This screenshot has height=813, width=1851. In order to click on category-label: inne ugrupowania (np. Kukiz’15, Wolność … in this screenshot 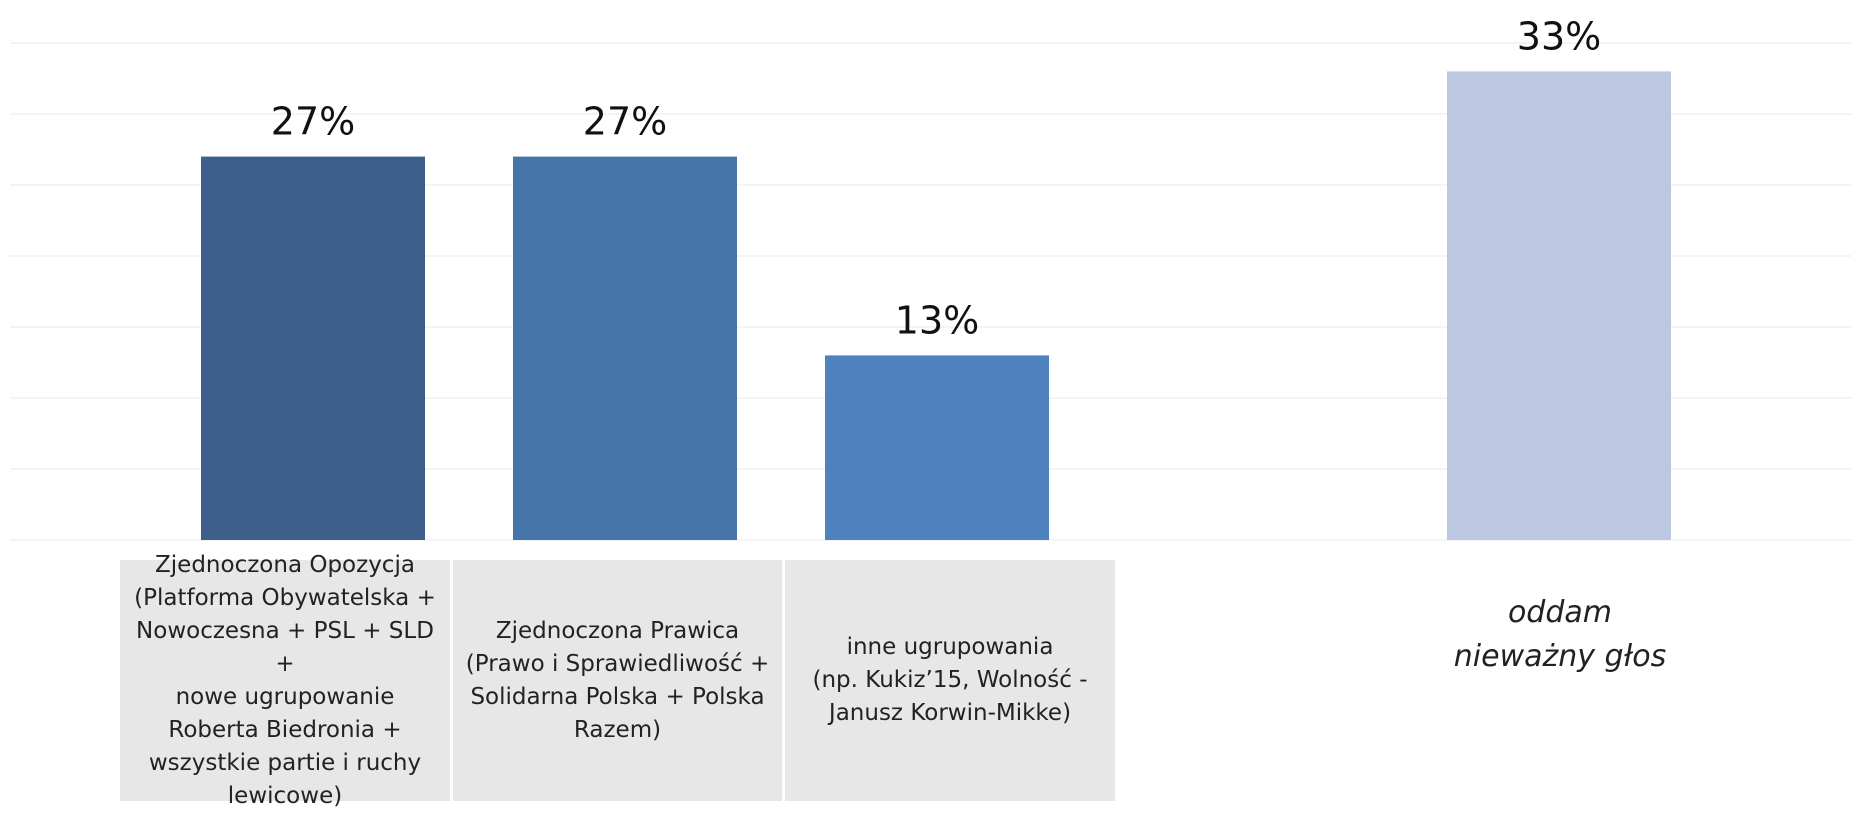, I will do `click(950, 680)`.